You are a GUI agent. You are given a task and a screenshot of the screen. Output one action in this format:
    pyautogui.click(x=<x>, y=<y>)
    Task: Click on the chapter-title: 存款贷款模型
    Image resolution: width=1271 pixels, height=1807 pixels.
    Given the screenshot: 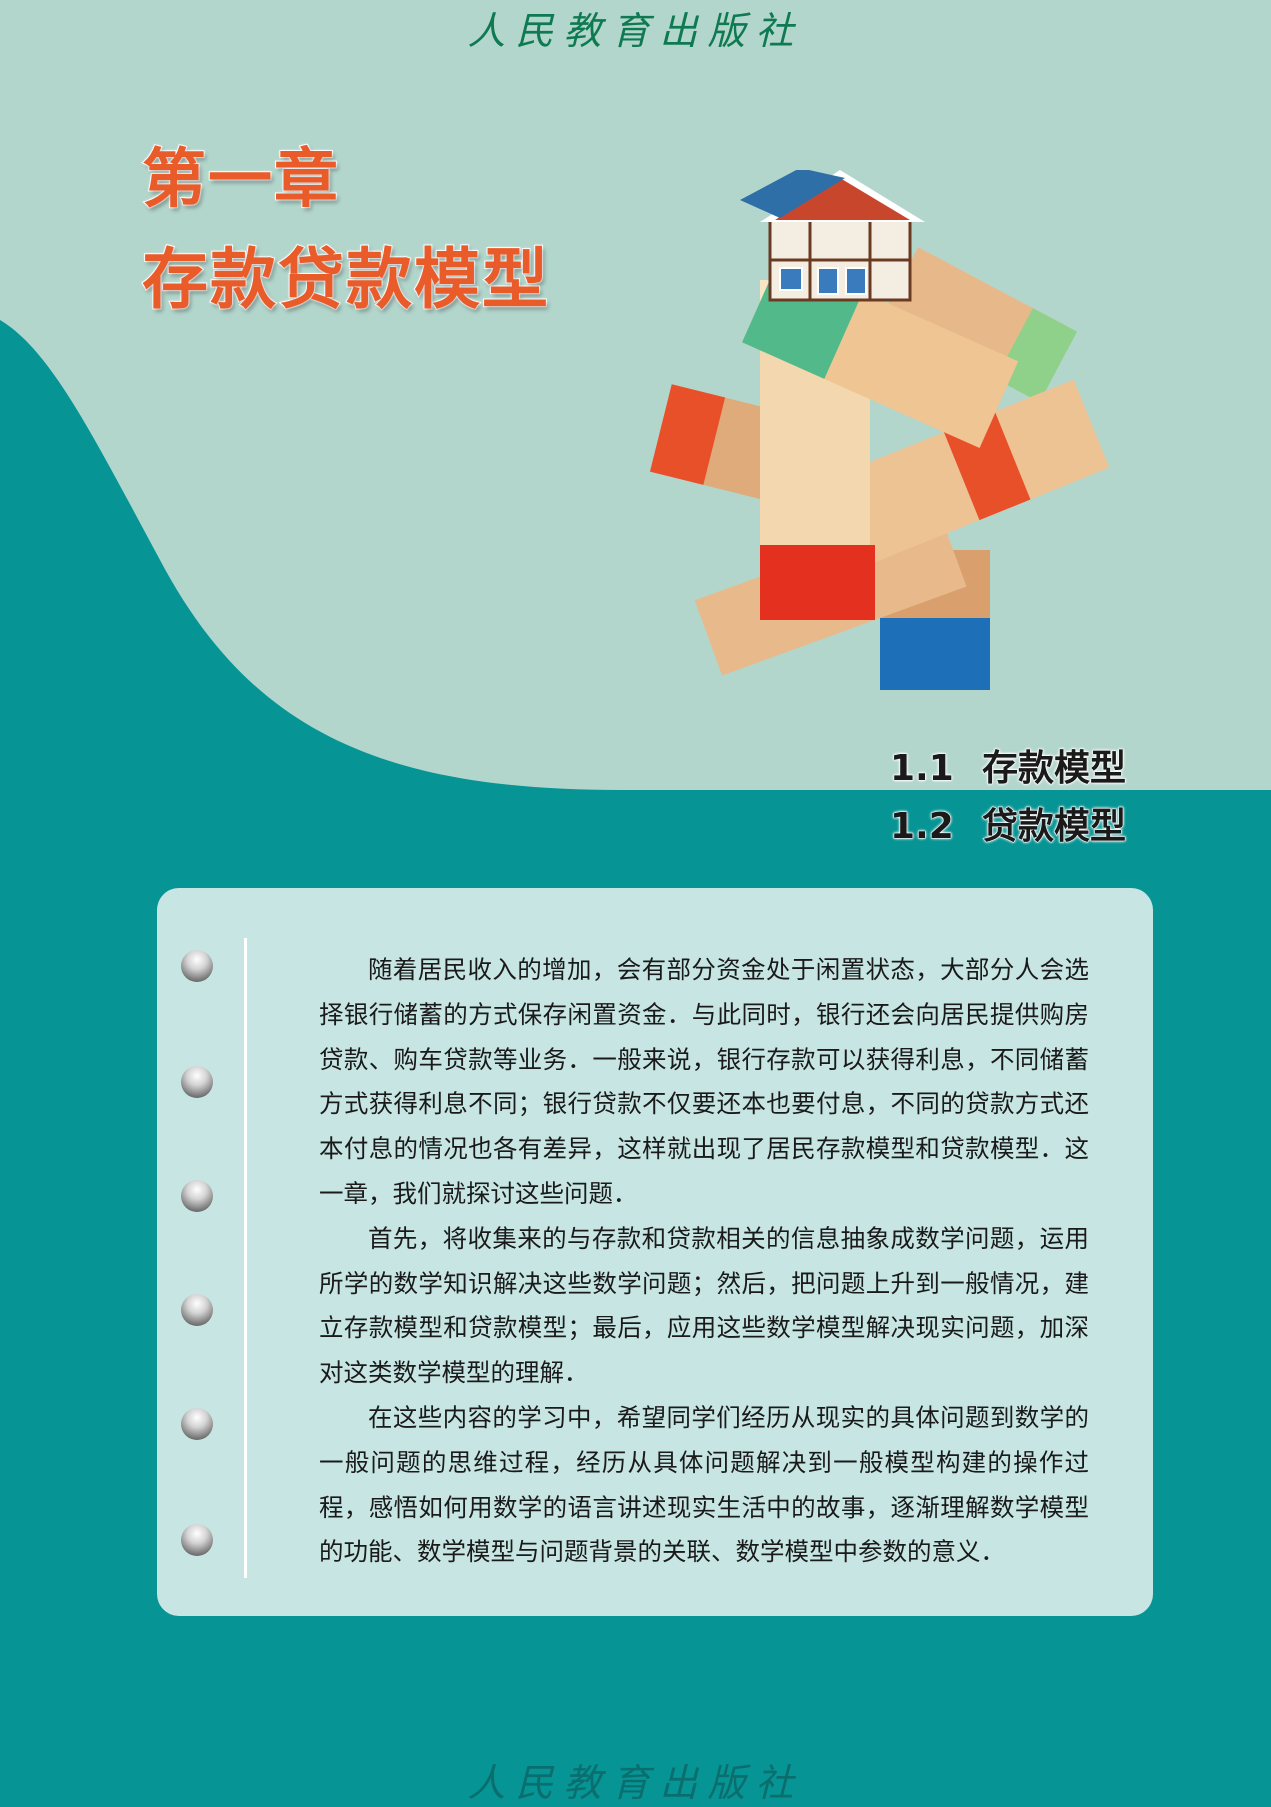 What is the action you would take?
    pyautogui.click(x=345, y=279)
    